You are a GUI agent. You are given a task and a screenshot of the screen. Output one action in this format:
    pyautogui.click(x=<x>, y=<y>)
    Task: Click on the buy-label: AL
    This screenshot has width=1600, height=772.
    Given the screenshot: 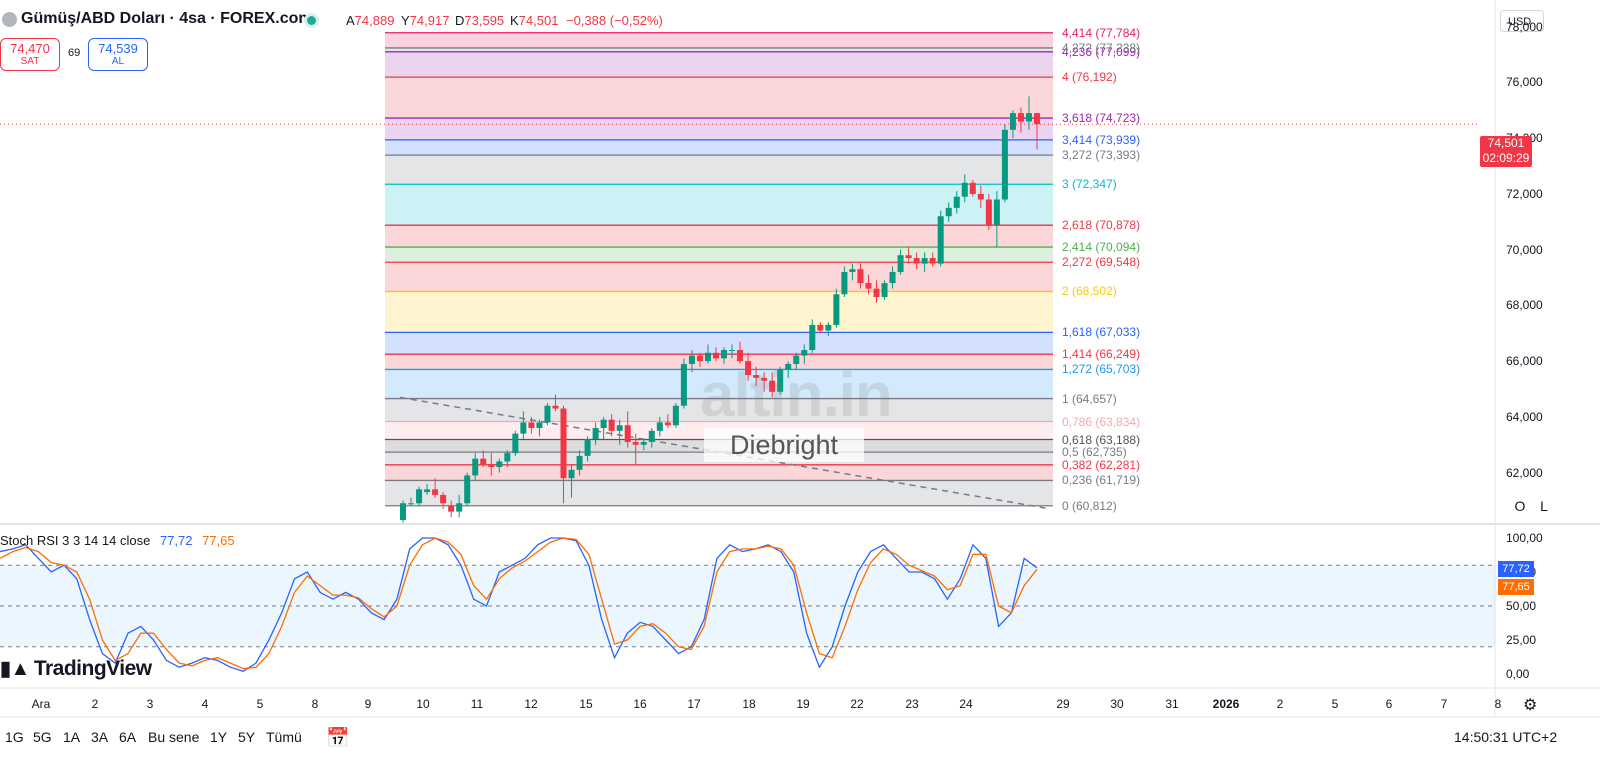 What is the action you would take?
    pyautogui.click(x=118, y=61)
    